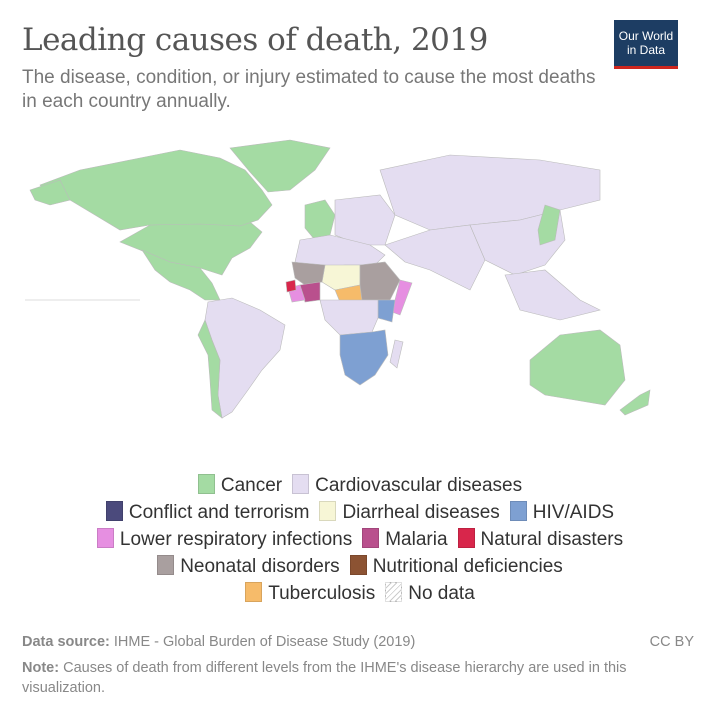  Describe the element at coordinates (105, 538) in the screenshot. I see `lri-swatch` at that location.